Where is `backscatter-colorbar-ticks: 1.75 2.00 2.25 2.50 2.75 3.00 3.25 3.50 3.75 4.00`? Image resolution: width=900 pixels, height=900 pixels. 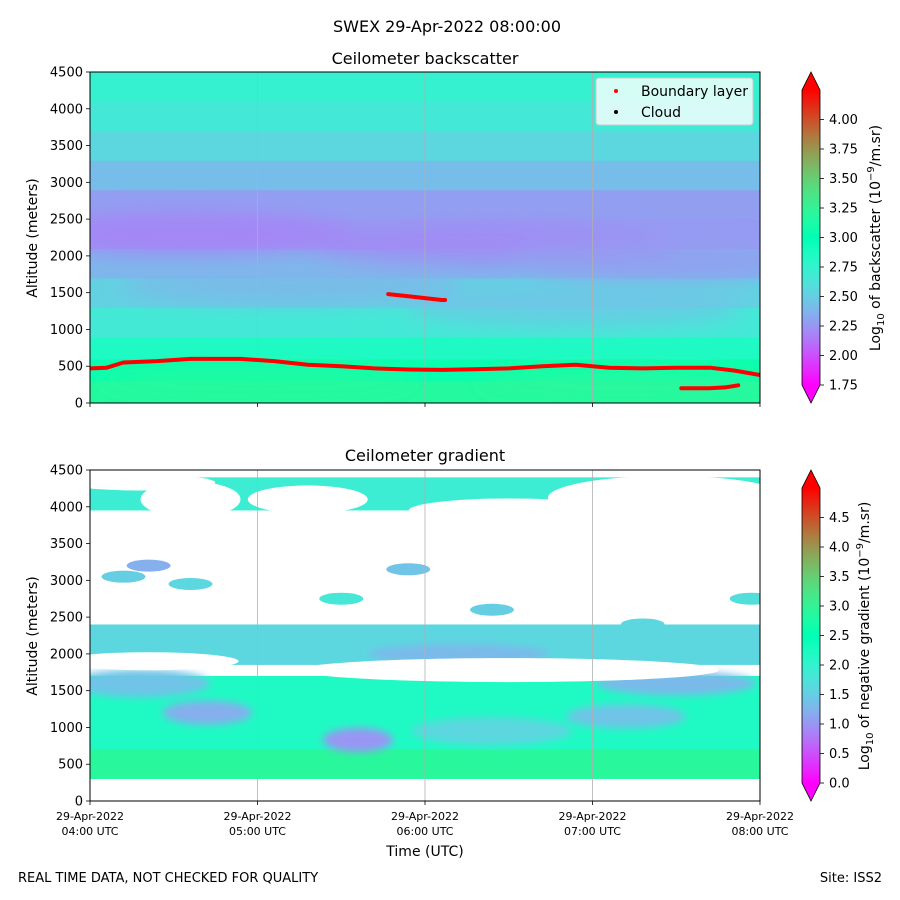 backscatter-colorbar-ticks: 1.75 2.00 2.25 2.50 2.75 3.00 3.25 3.50 3.75 4.00 is located at coordinates (839, 253).